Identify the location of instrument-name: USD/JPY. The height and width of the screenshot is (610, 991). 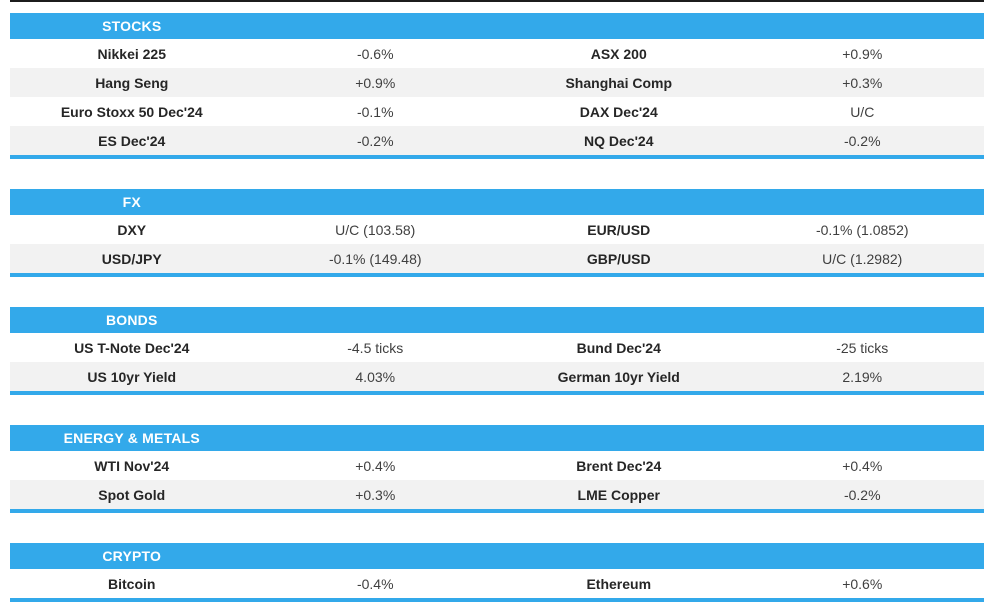
(131, 258).